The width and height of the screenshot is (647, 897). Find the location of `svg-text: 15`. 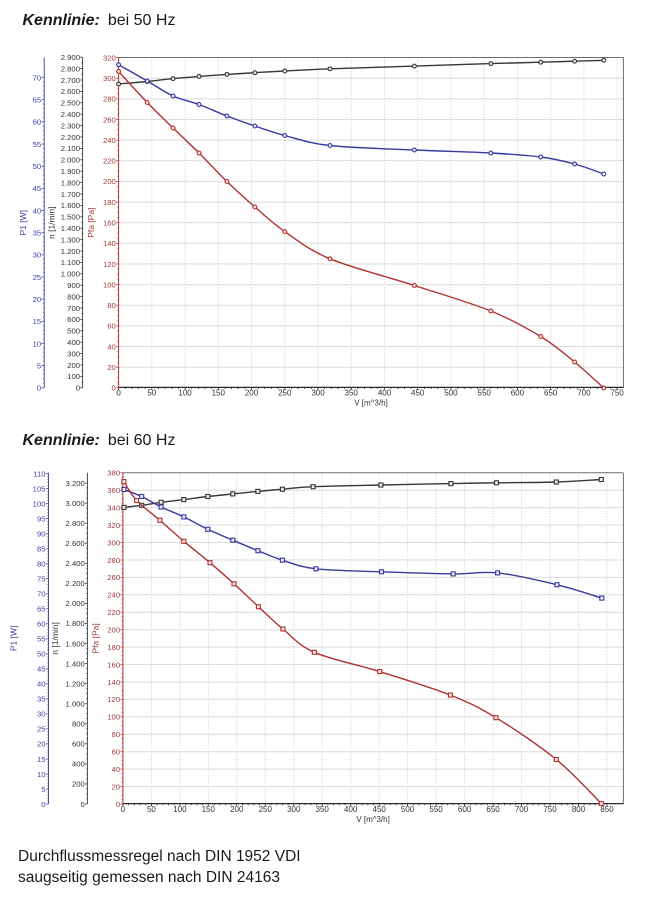

svg-text: 15 is located at coordinates (41, 759).